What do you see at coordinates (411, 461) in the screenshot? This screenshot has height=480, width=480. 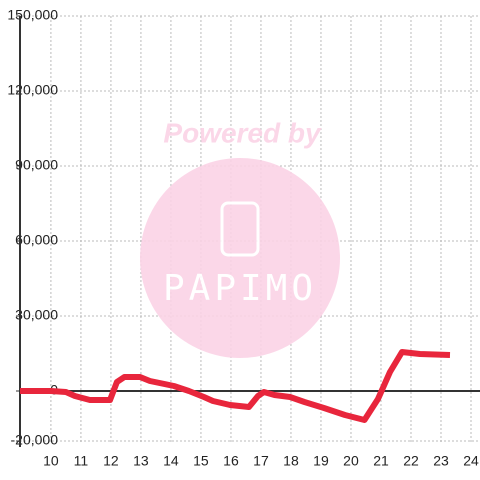 I see `x-tick-label: 22` at bounding box center [411, 461].